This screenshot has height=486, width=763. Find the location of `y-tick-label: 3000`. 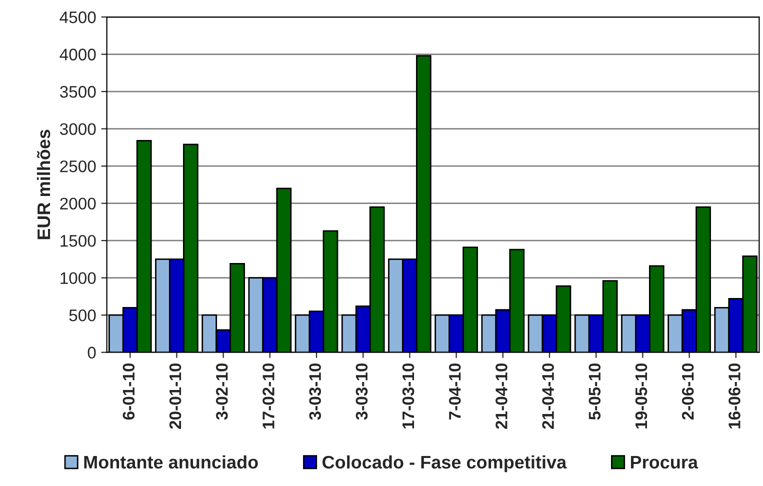

y-tick-label: 3000 is located at coordinates (78, 129).